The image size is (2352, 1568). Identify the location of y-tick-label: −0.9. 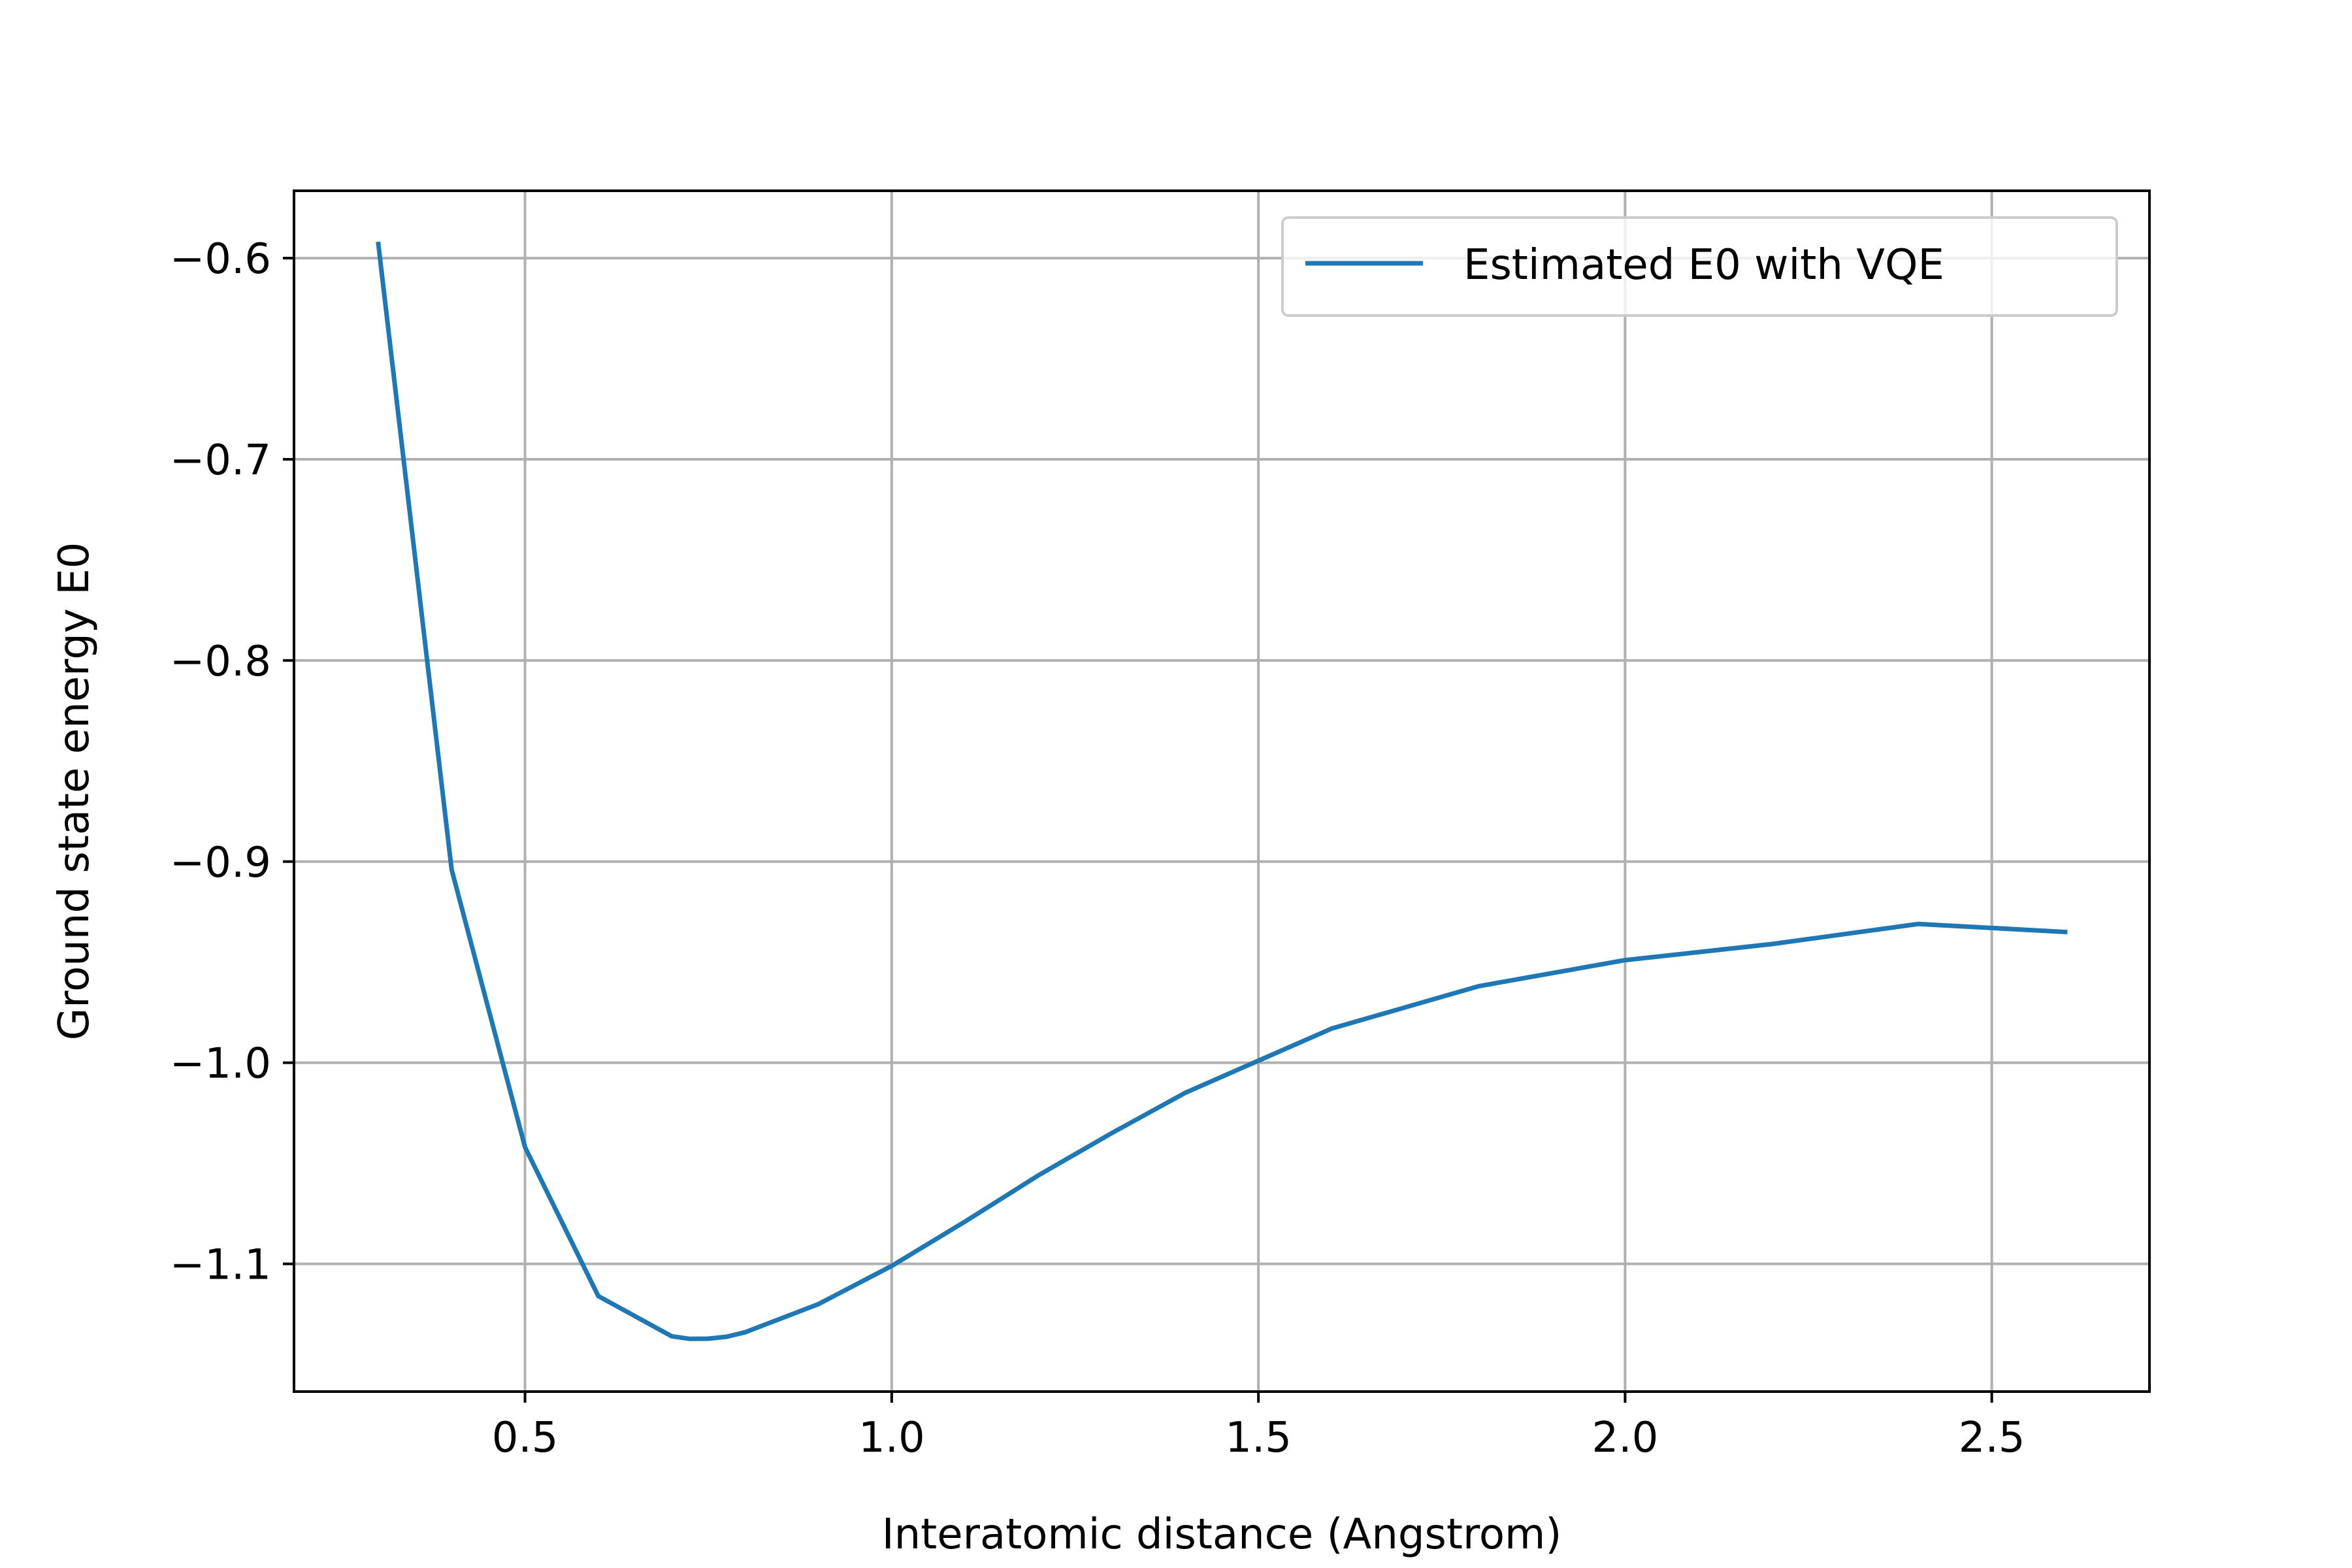
(220, 863).